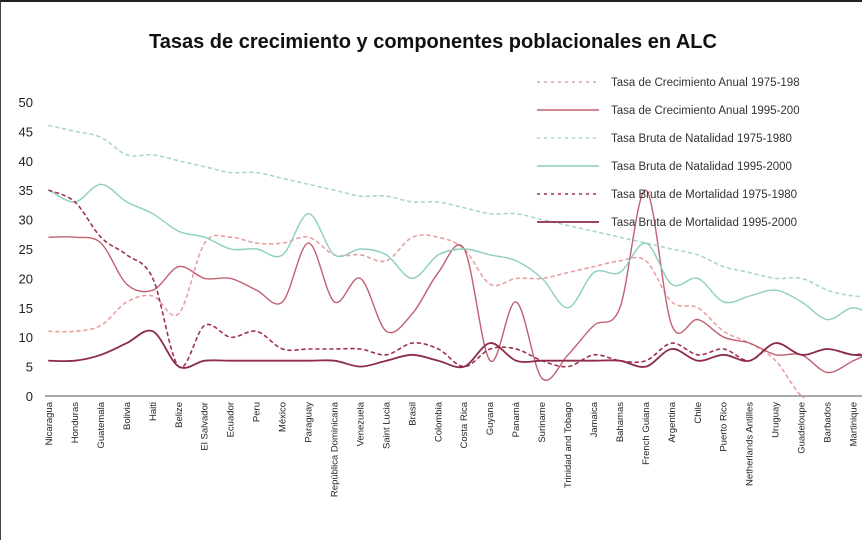 This screenshot has width=862, height=542. Describe the element at coordinates (853, 424) in the screenshot. I see `x-category-label: Martinique` at that location.